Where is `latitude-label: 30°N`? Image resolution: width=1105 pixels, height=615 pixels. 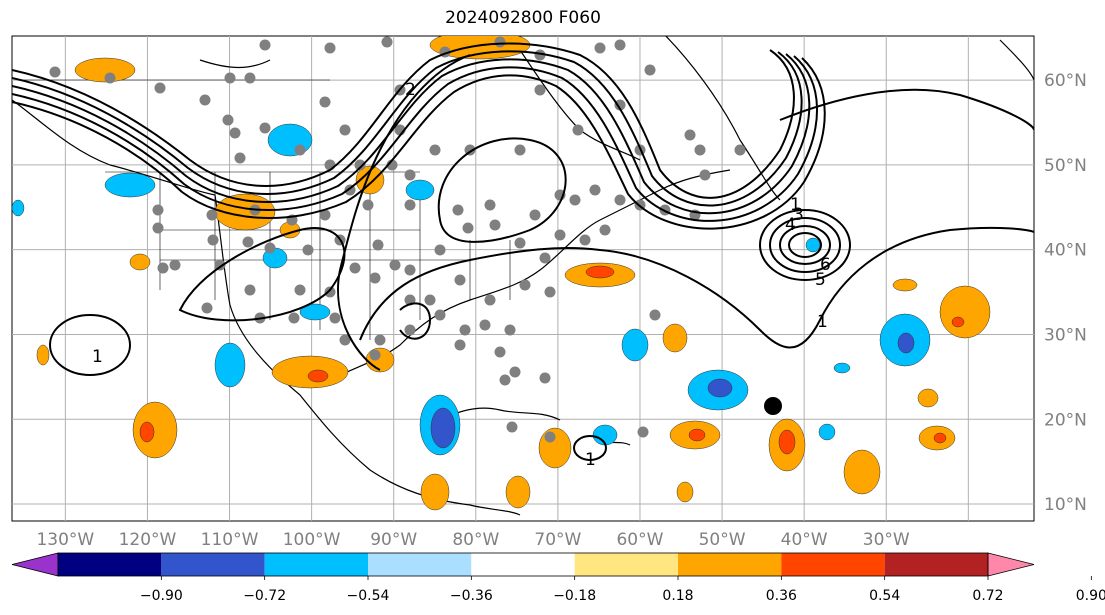 latitude-label: 30°N is located at coordinates (1065, 335).